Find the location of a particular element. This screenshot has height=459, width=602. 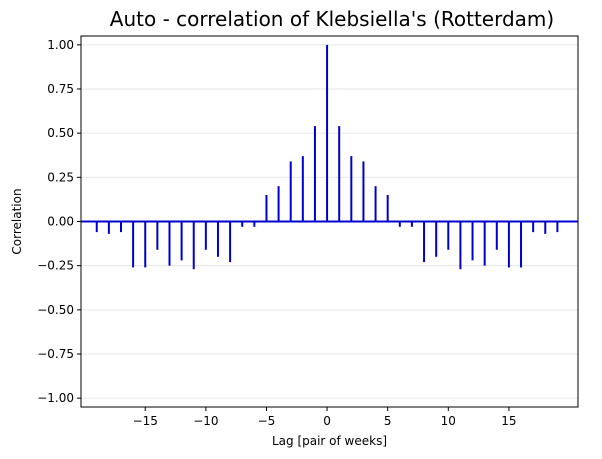

y-tick-label: 0.75 is located at coordinates (60, 89).